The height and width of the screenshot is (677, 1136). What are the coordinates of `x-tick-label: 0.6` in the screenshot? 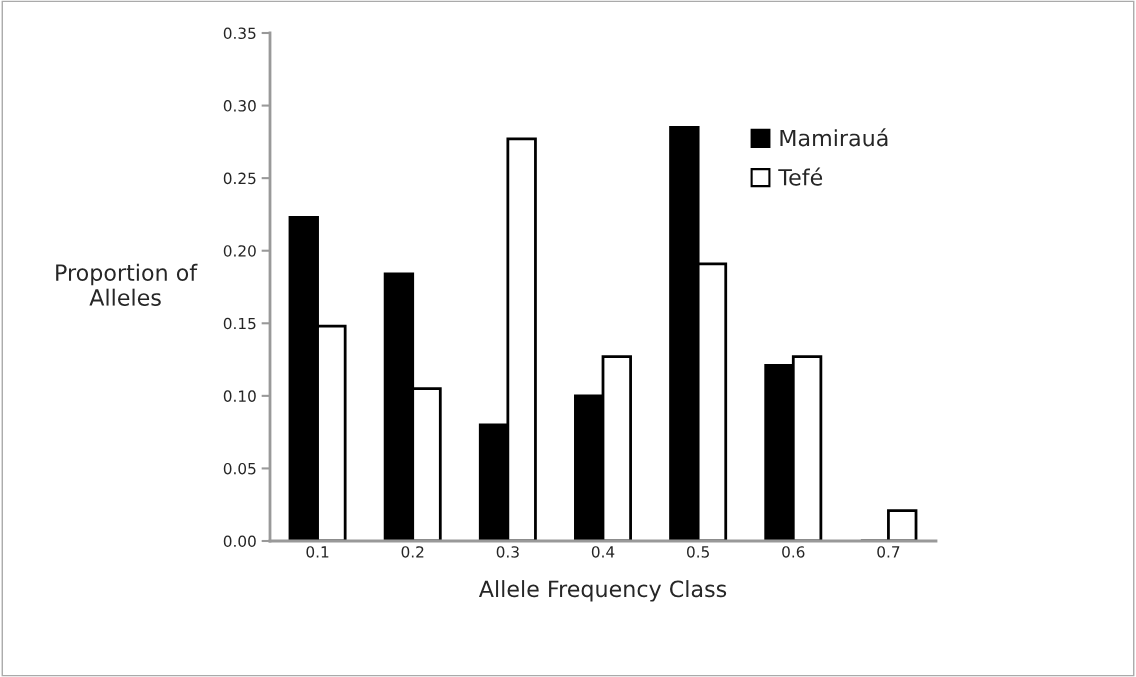 It's located at (793, 552).